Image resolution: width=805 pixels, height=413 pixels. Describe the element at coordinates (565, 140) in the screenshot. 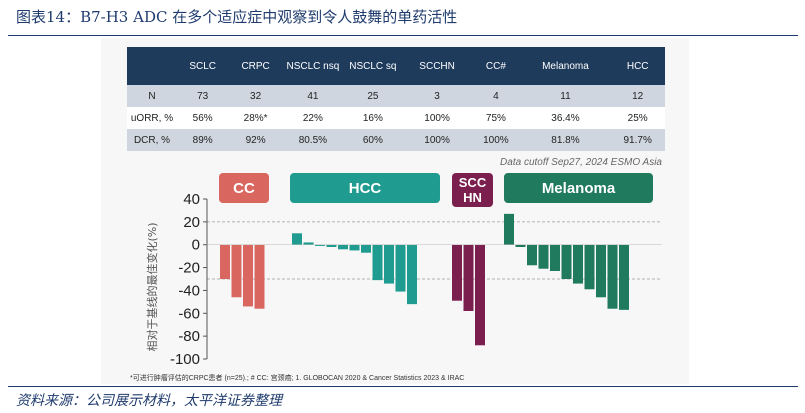

I see `table-cell: 81.8%` at that location.